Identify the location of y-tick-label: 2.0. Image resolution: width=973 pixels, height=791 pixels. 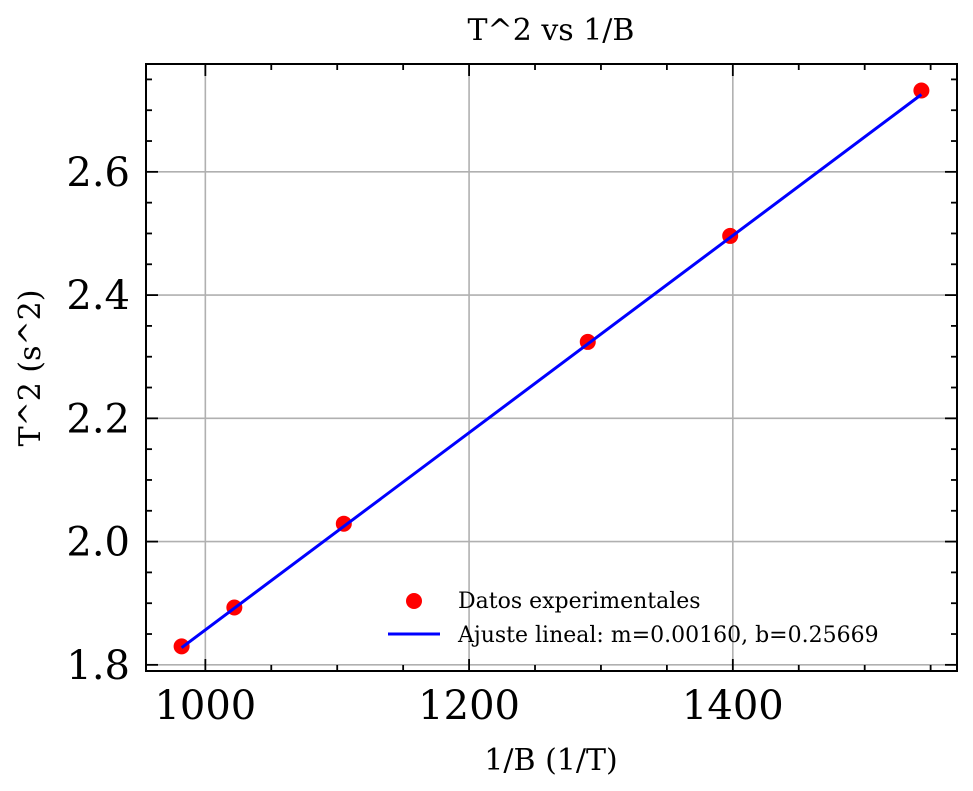
(98, 543).